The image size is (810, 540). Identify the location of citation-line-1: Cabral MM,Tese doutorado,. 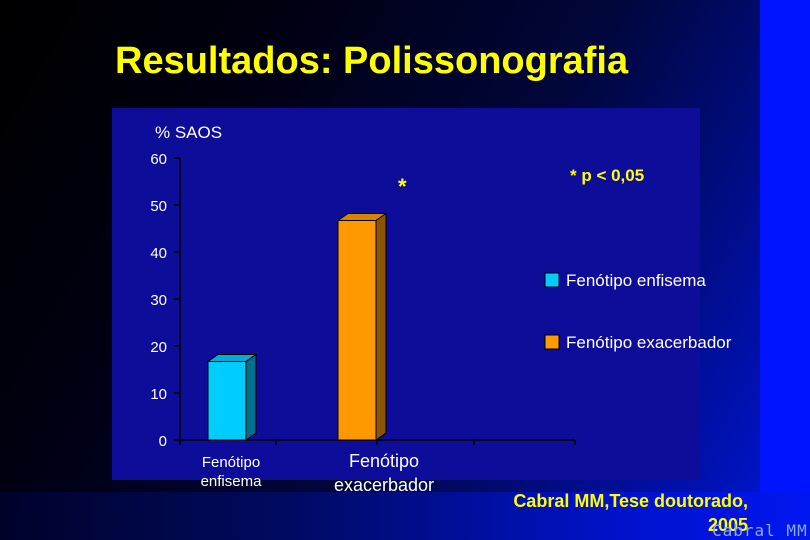
(630, 501).